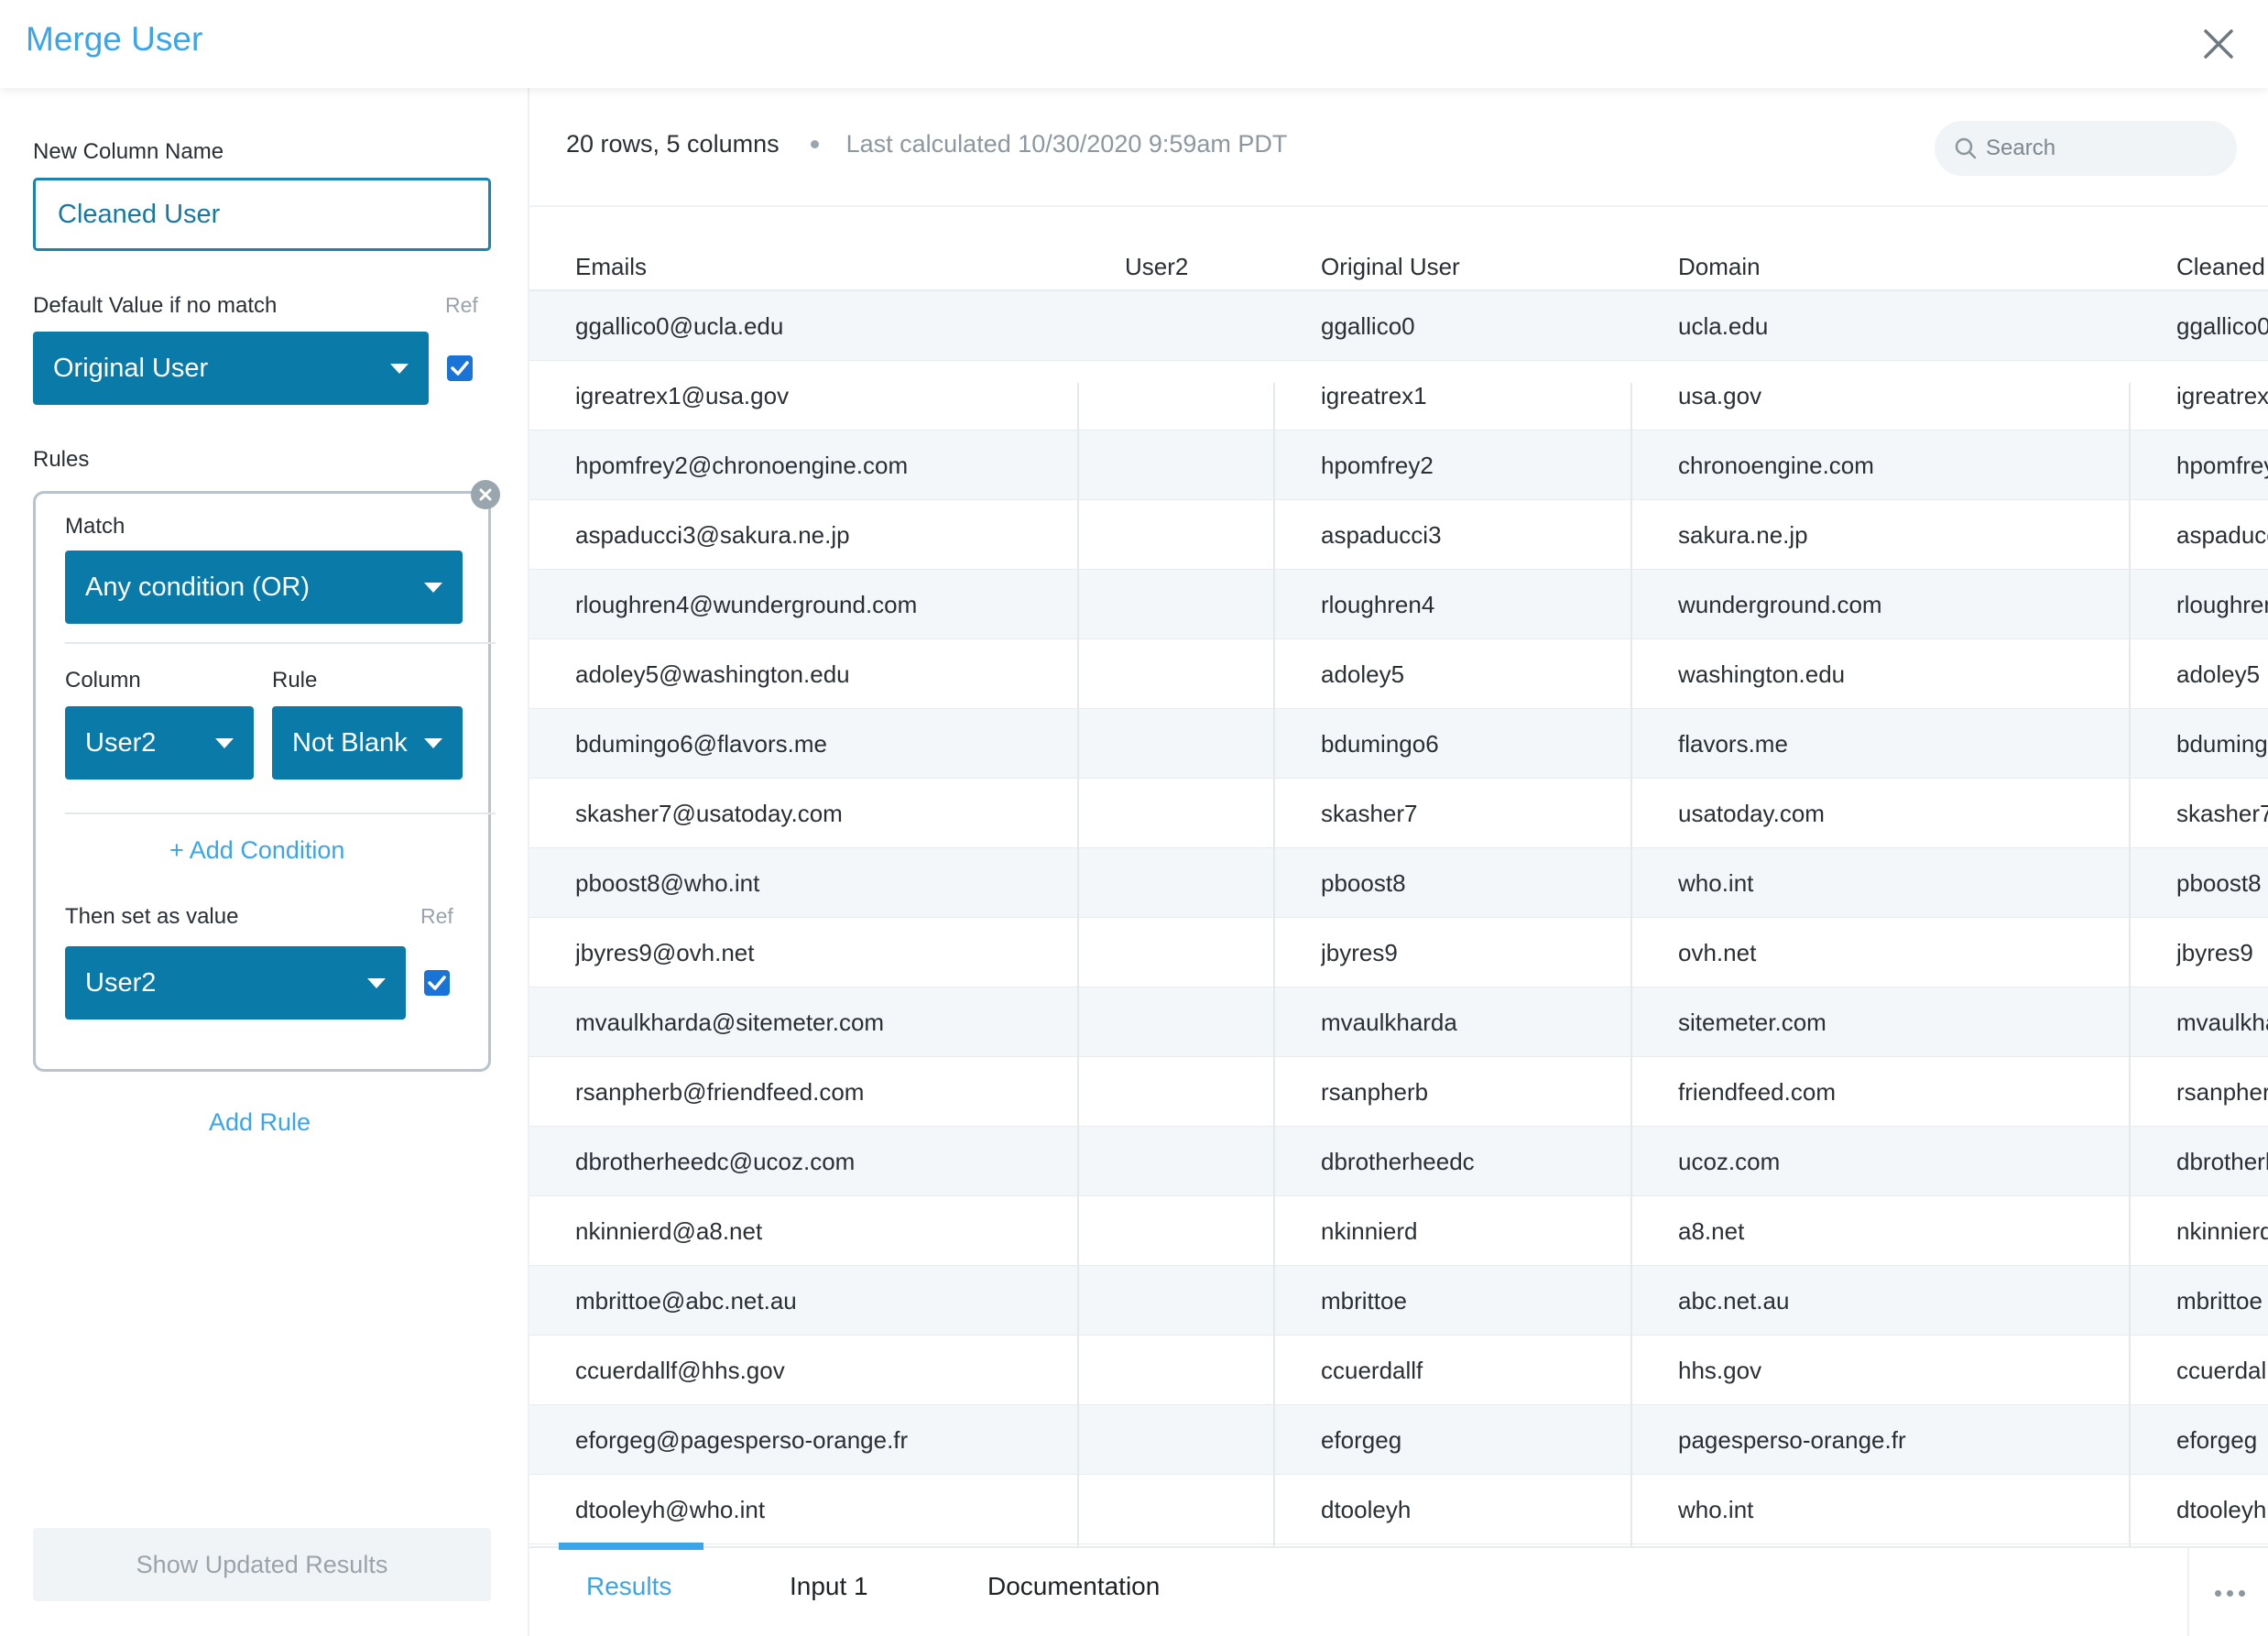 This screenshot has width=2268, height=1636. What do you see at coordinates (680, 1370) in the screenshot?
I see `table-cell: ccuerdallf@hhs.gov` at bounding box center [680, 1370].